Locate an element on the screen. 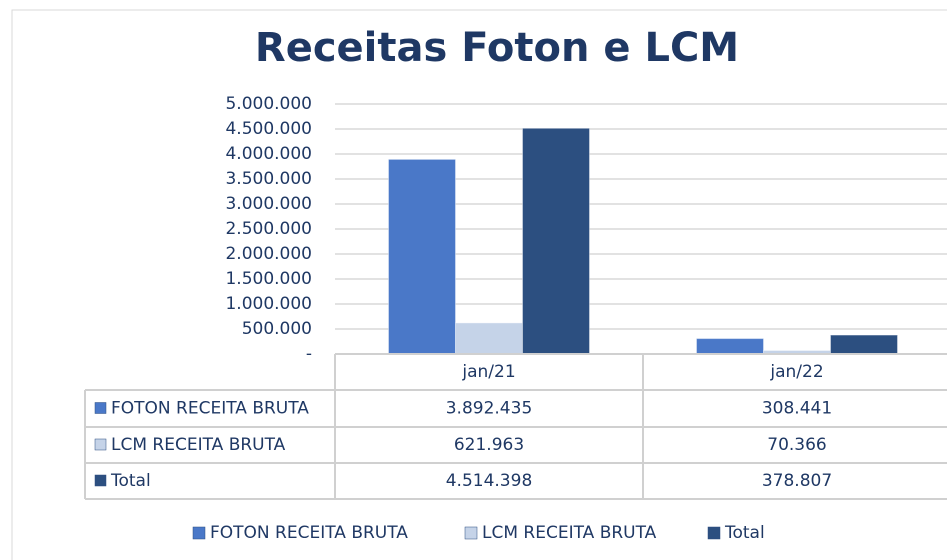 The height and width of the screenshot is (560, 947). y-tick-label: 4.000.000 is located at coordinates (268, 154).